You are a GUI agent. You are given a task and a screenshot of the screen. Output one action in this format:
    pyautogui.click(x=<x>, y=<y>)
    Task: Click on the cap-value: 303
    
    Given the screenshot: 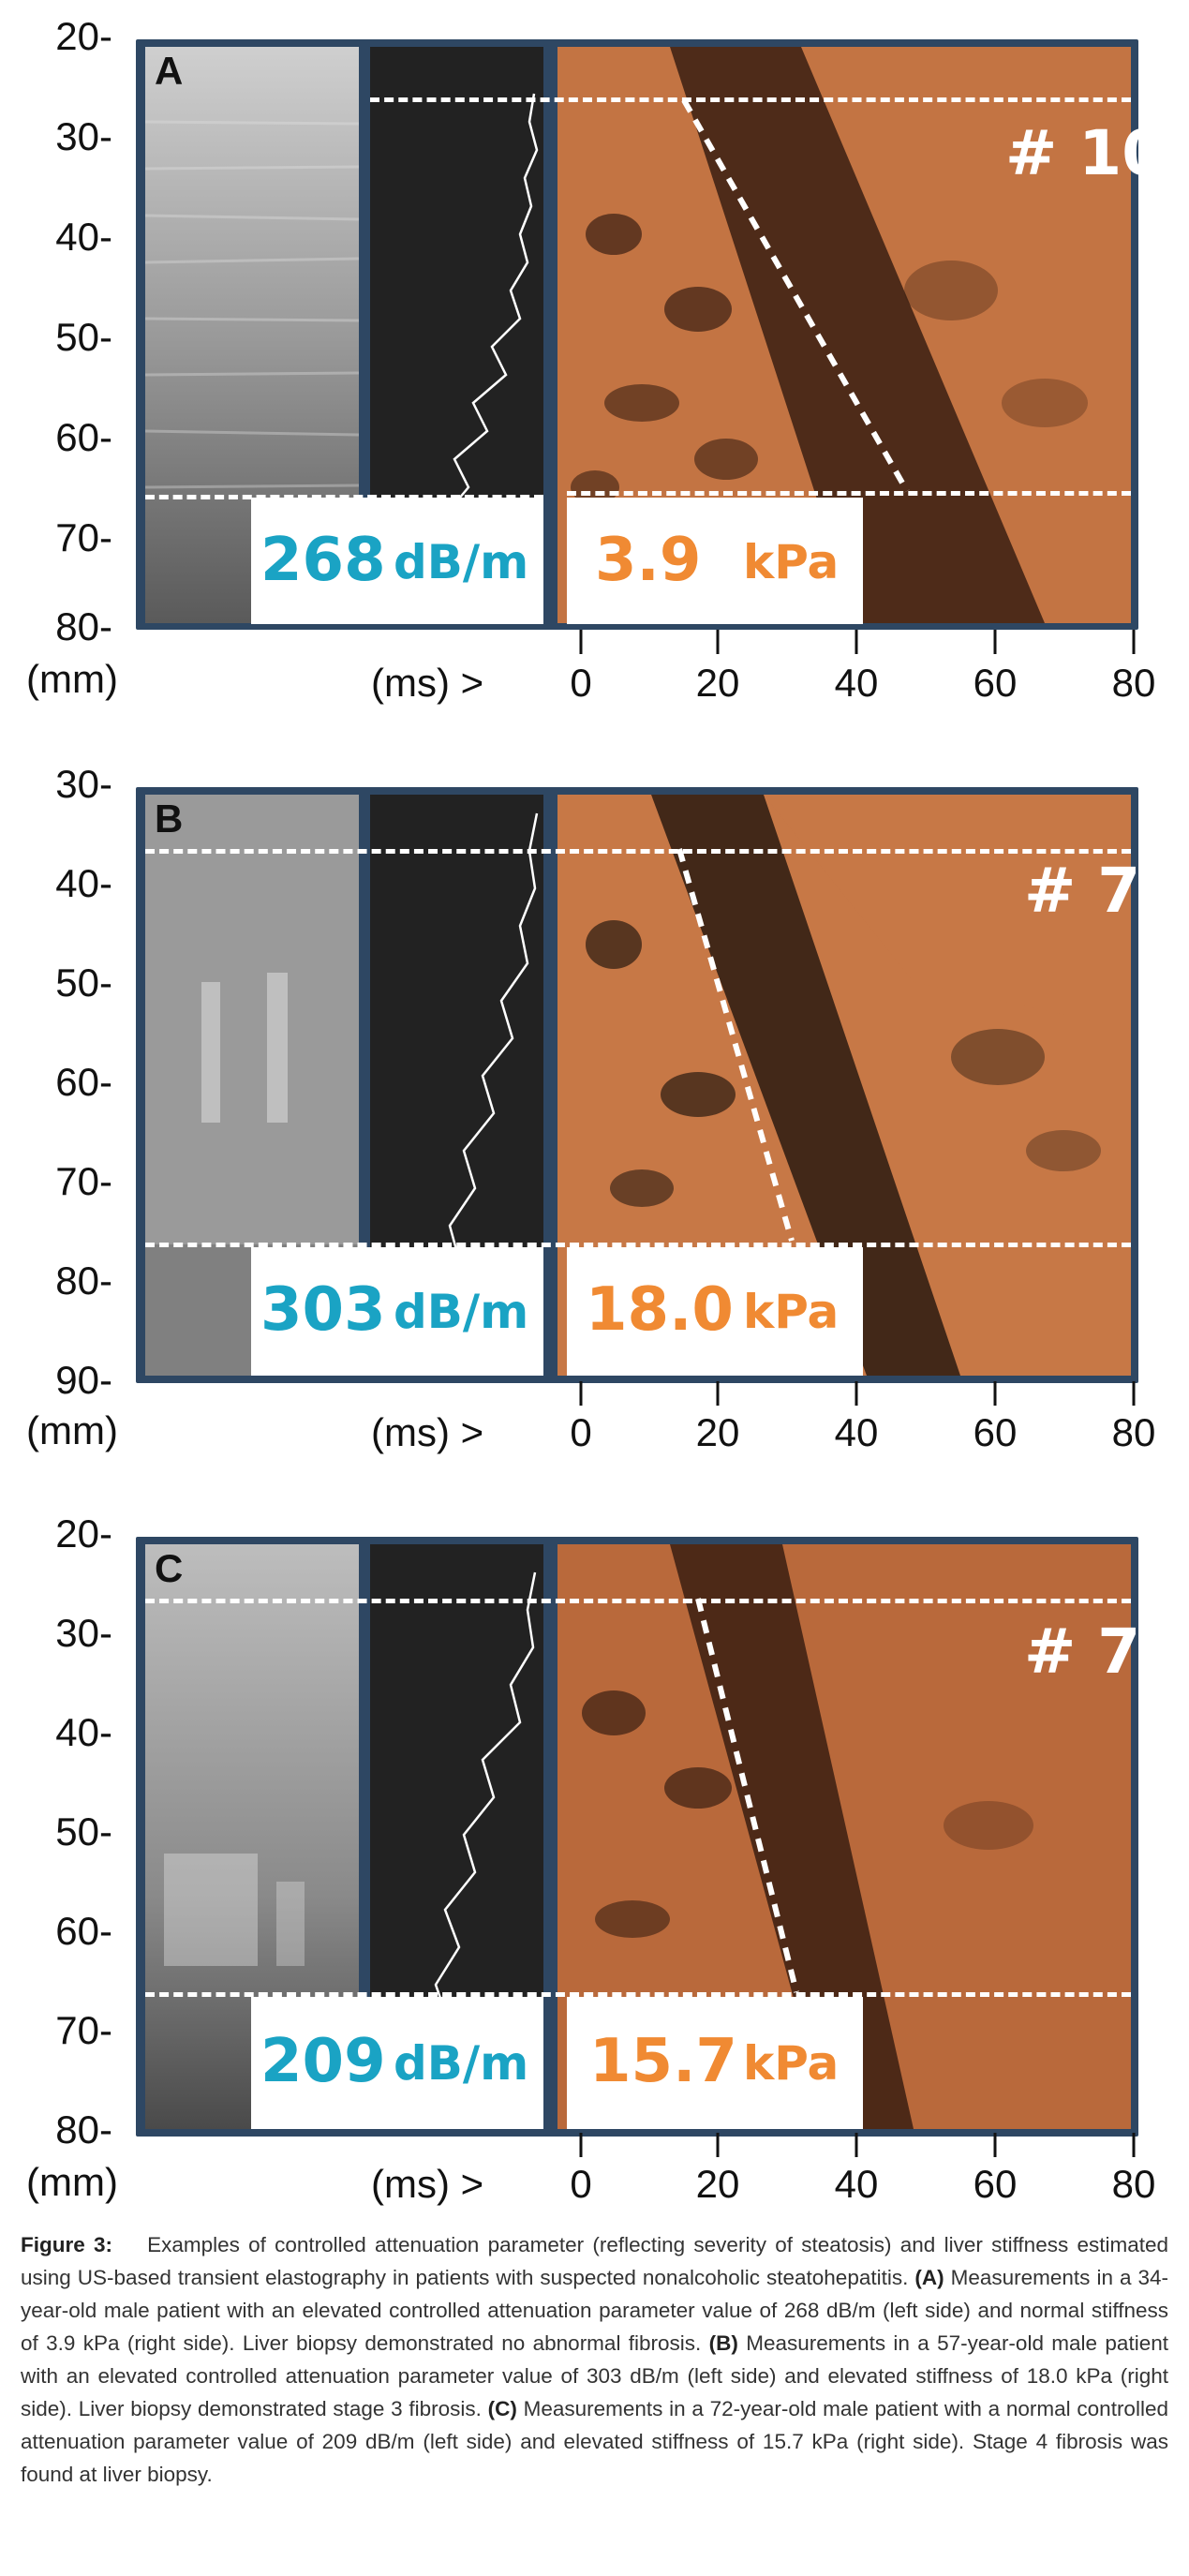 What is the action you would take?
    pyautogui.click(x=323, y=1310)
    